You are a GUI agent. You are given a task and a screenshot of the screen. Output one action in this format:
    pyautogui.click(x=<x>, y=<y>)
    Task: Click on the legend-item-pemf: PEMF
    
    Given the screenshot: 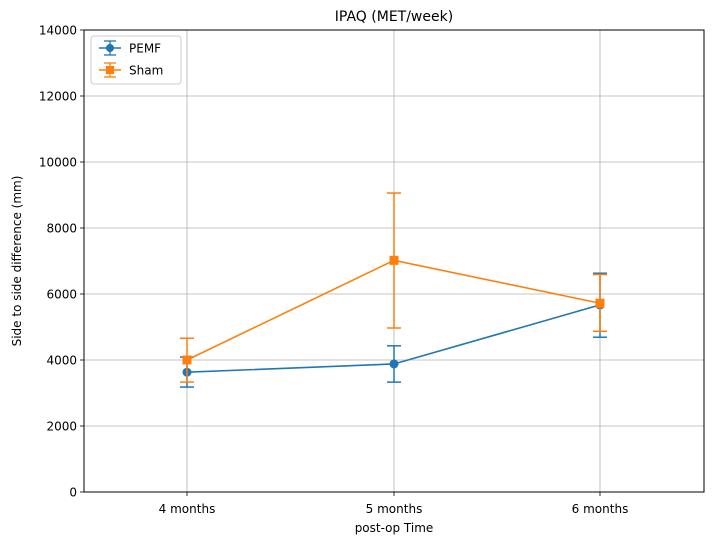 What is the action you would take?
    pyautogui.click(x=130, y=48)
    